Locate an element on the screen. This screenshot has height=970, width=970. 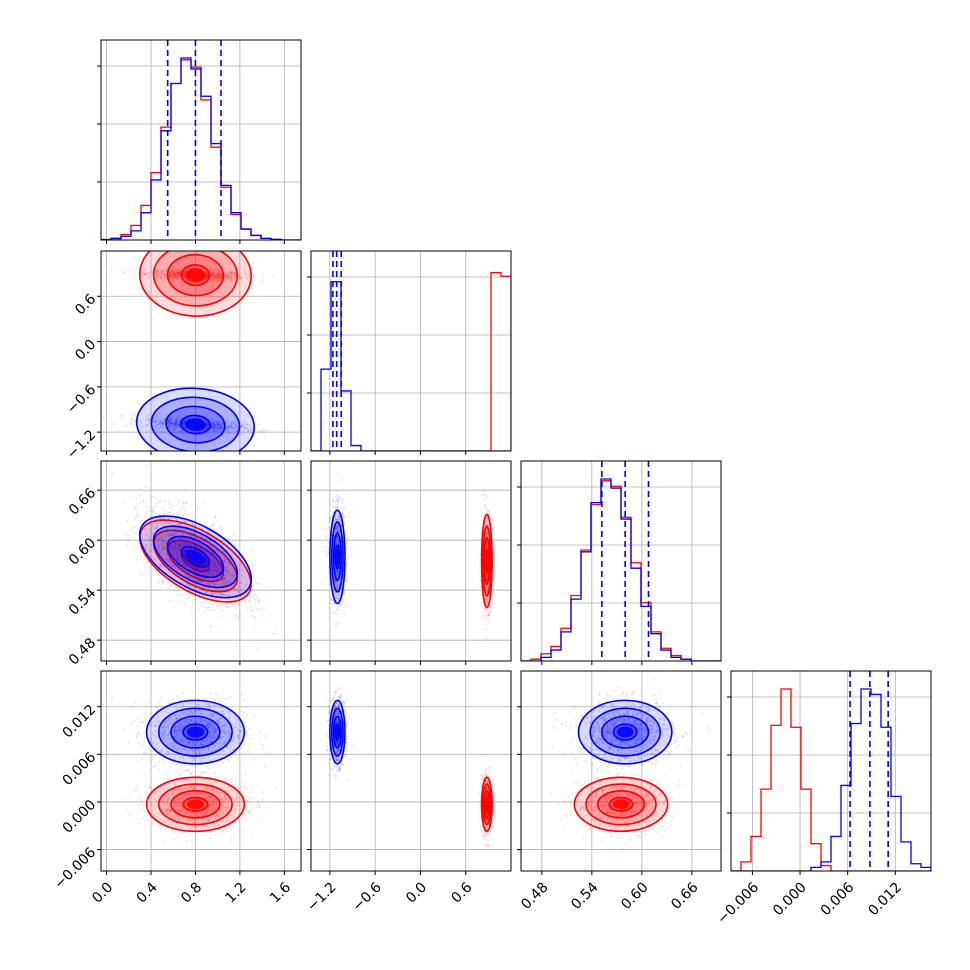
contour-line is located at coordinates (195, 424).